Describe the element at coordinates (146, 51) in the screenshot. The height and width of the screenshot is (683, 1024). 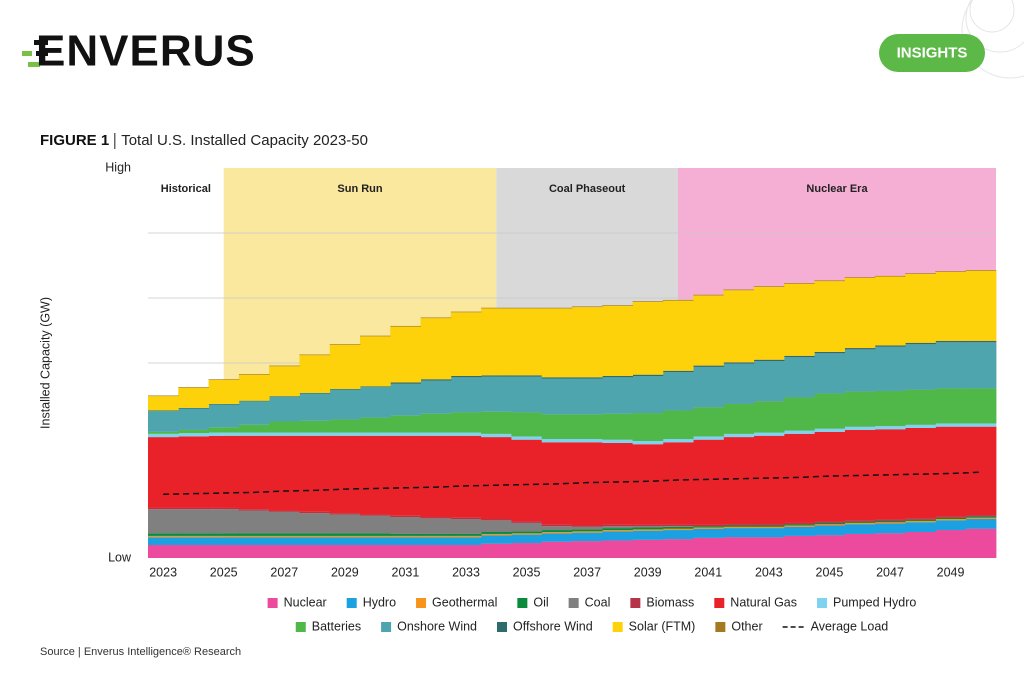
I see `logo-text: ENVERUS` at that location.